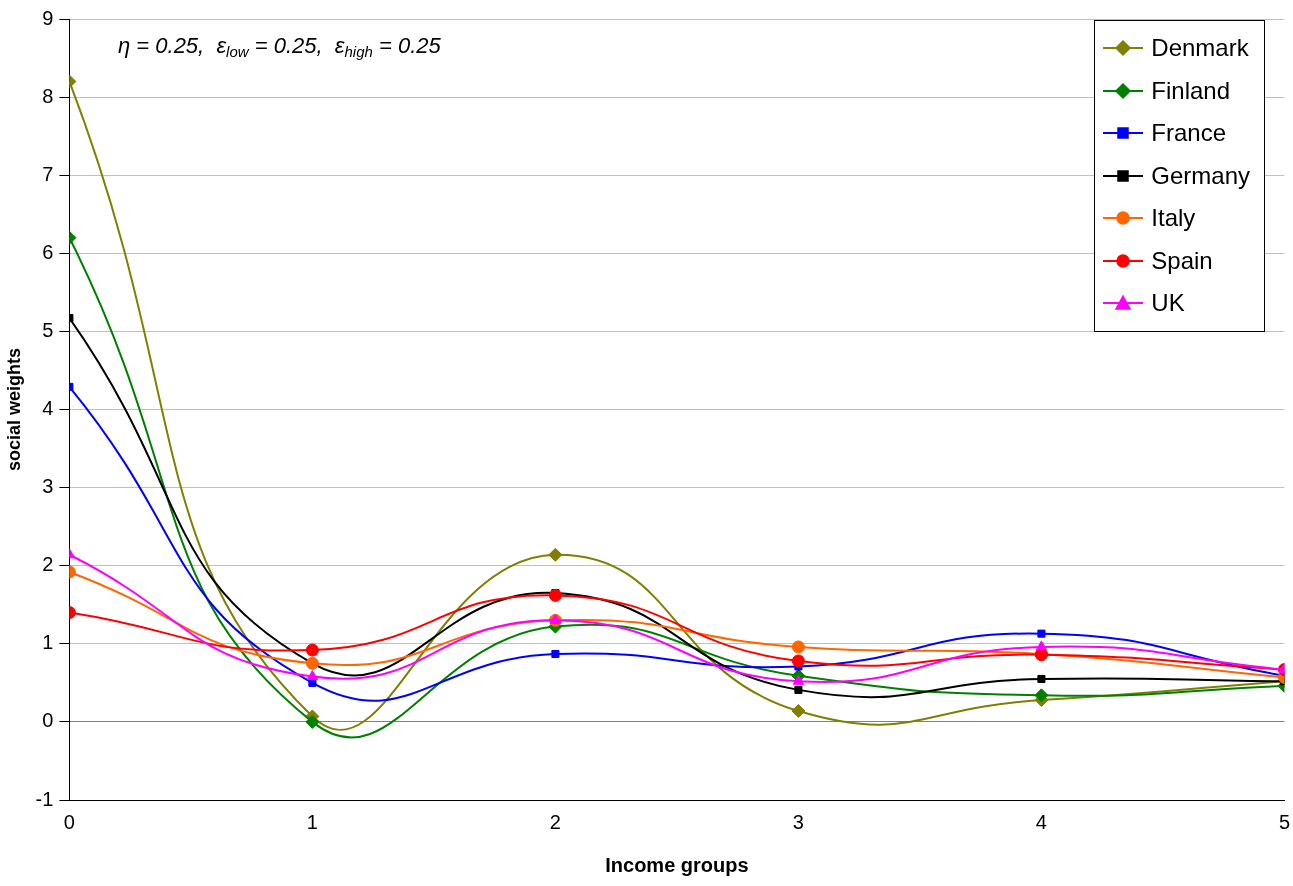 This screenshot has height=886, width=1293. Describe the element at coordinates (48, 329) in the screenshot. I see `y-tick-label: 5` at that location.